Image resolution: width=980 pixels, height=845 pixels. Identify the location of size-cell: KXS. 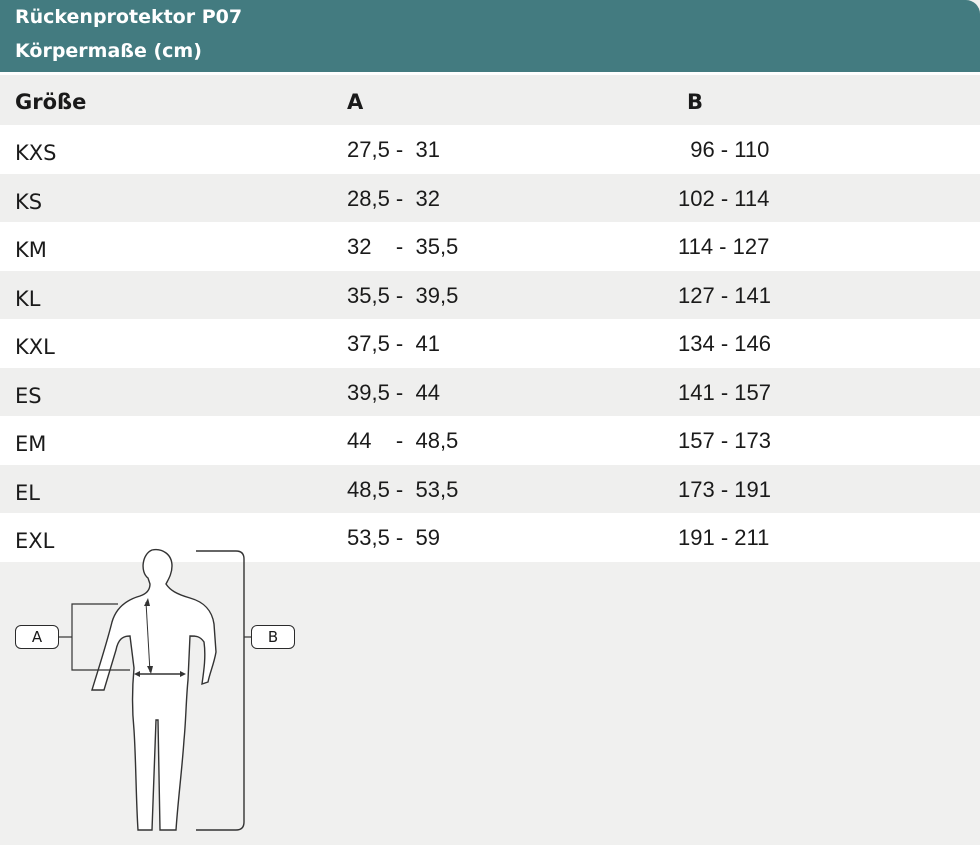
(36, 153).